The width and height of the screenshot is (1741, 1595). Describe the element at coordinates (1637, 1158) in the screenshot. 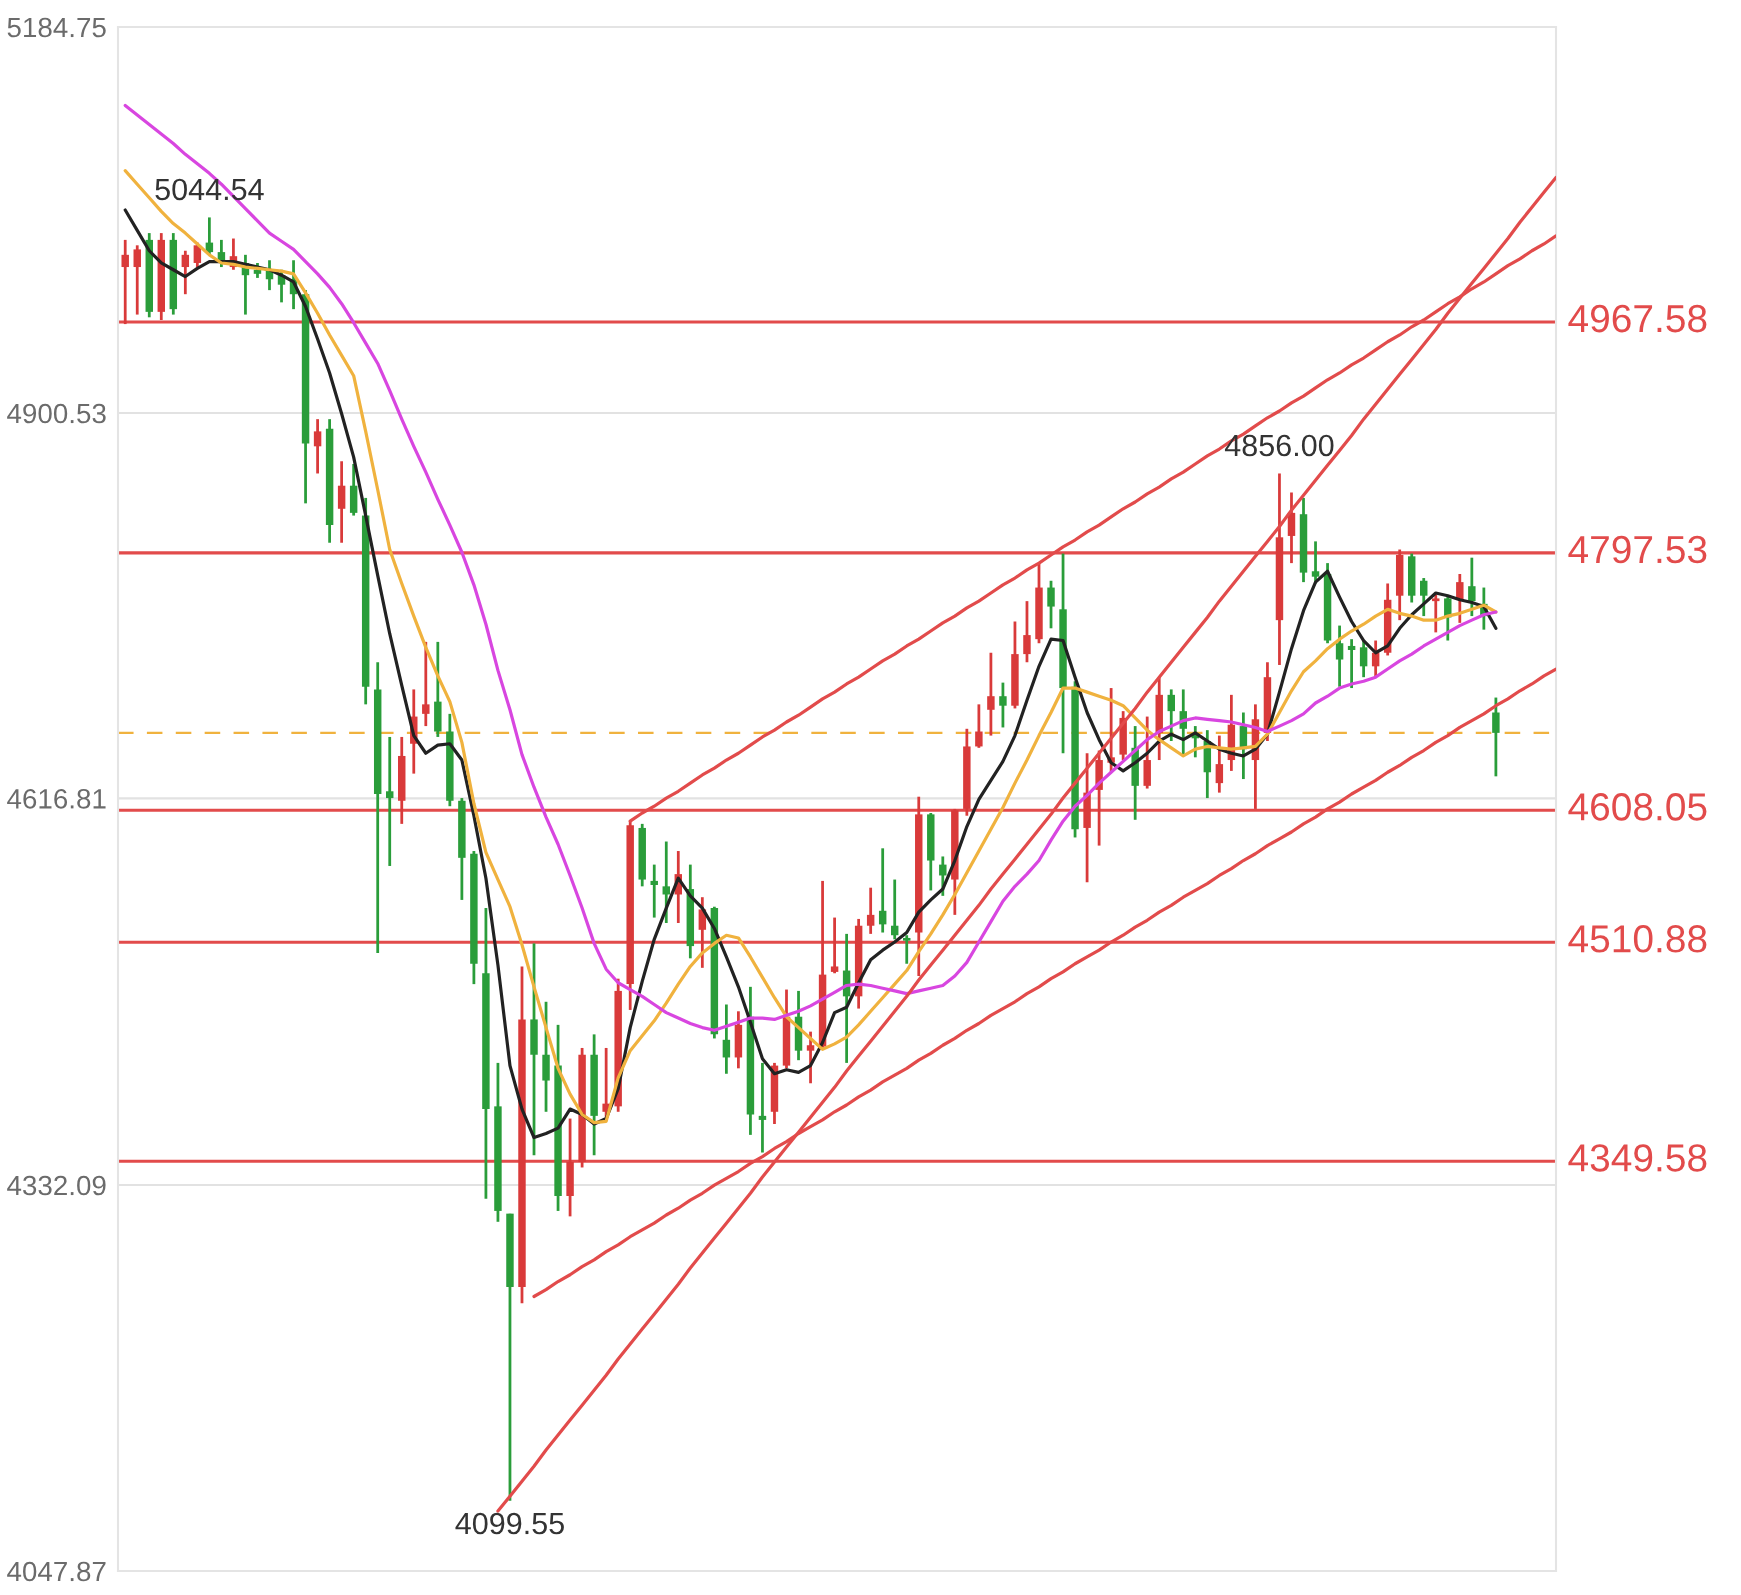

I see `ref-line-label: 4349.58` at that location.